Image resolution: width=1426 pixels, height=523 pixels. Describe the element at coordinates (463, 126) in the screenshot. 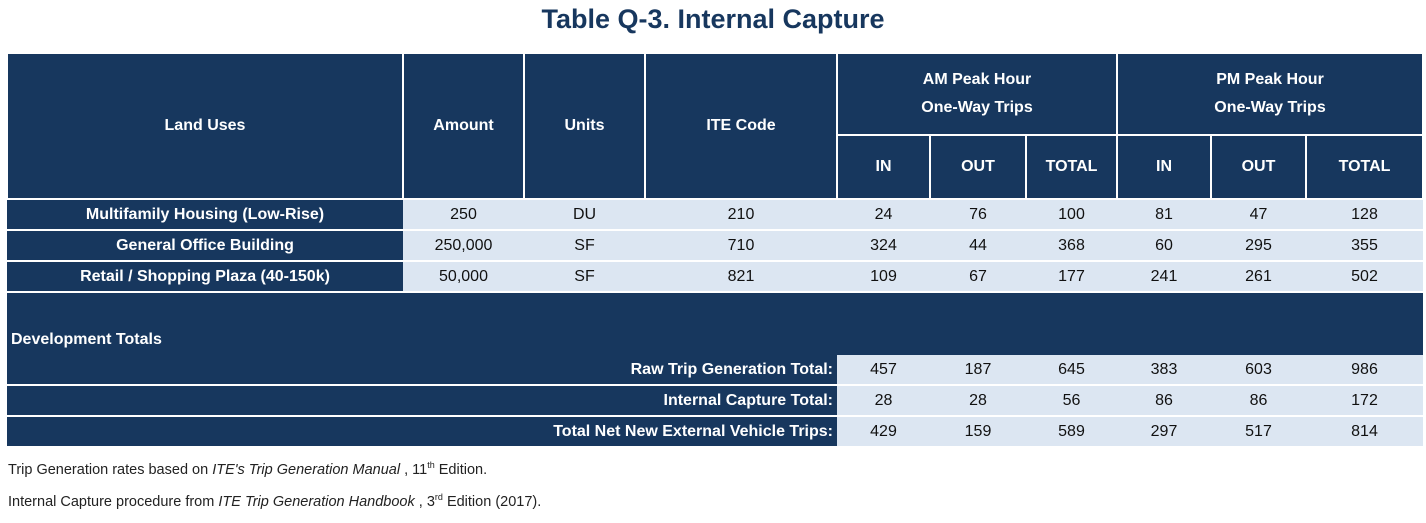

I see `header-amount: Amount` at that location.